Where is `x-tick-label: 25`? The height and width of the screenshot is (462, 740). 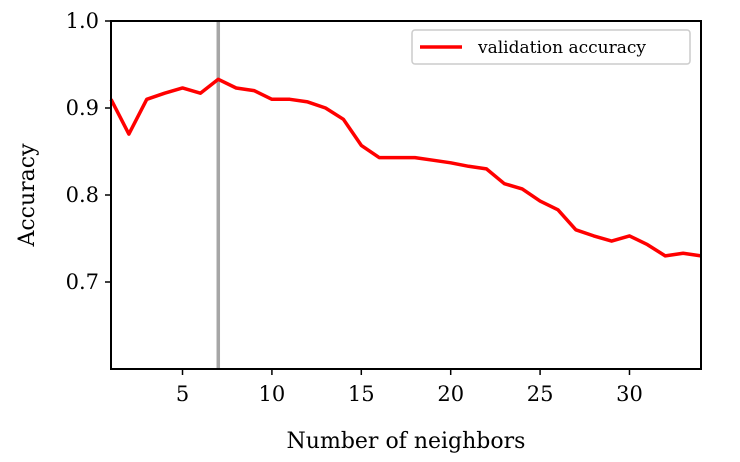
x-tick-label: 25 is located at coordinates (540, 394).